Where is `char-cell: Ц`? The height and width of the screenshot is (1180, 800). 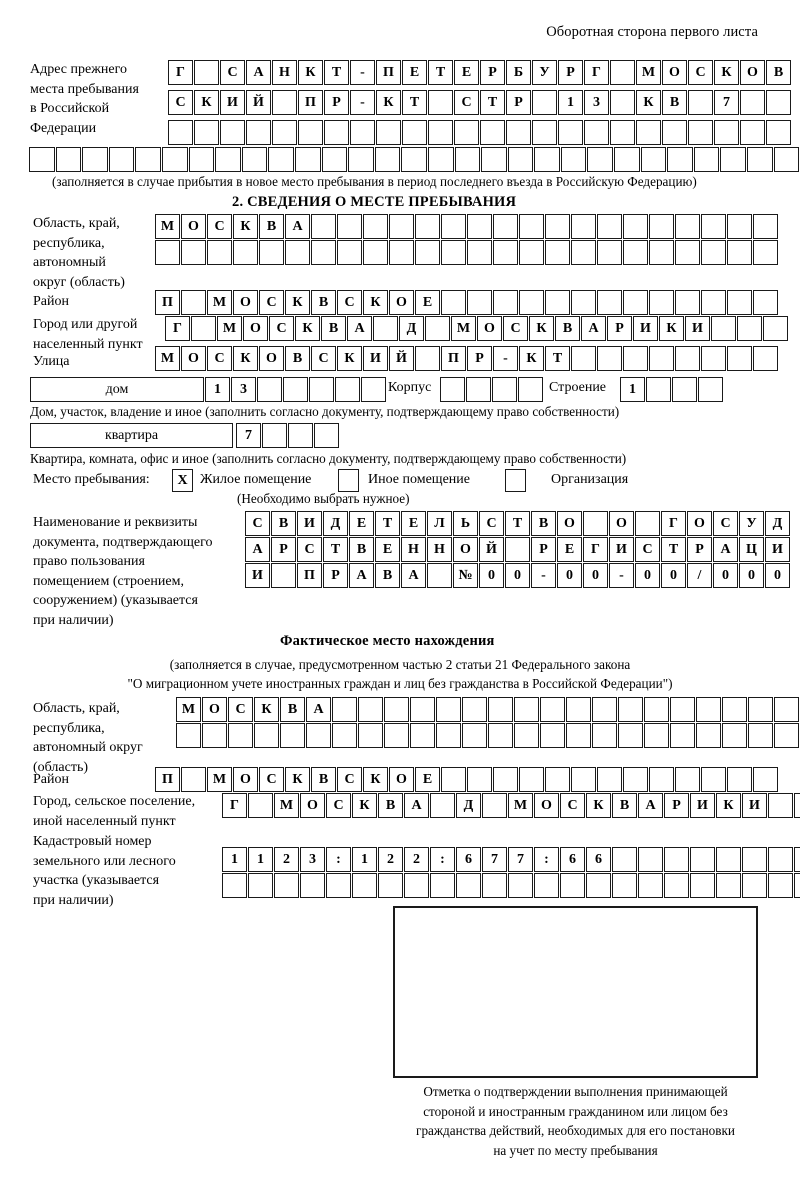
char-cell: Ц is located at coordinates (751, 549).